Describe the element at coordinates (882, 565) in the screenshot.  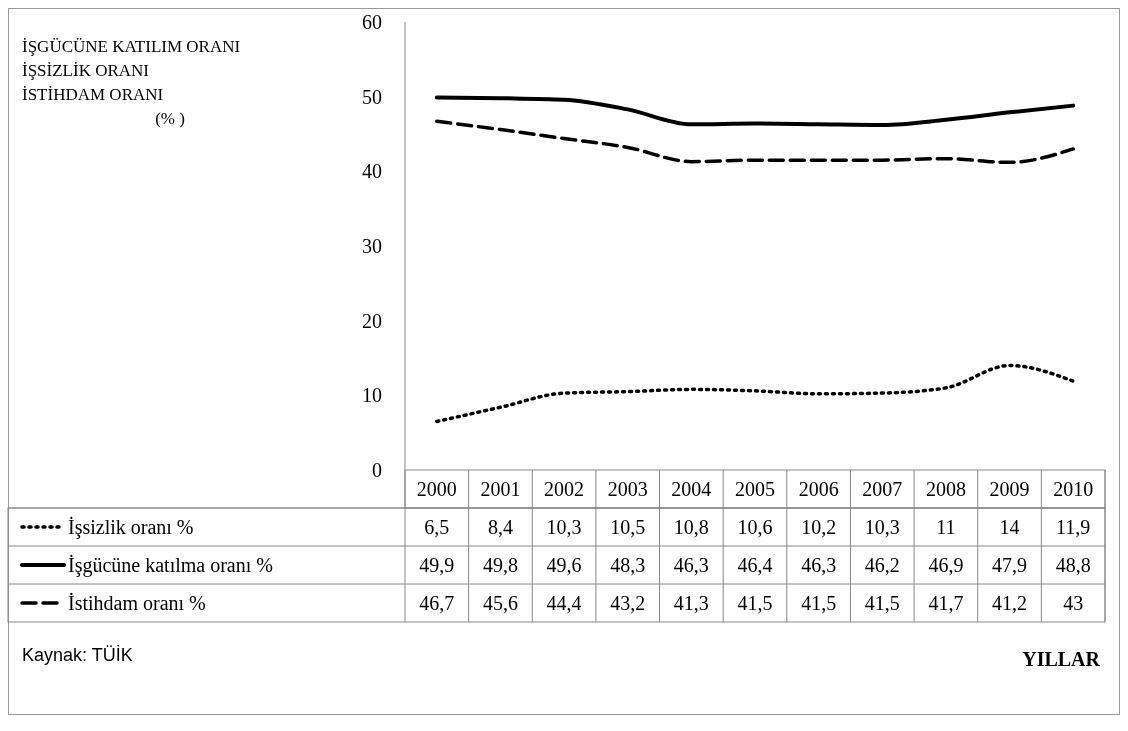
I see `data-label: 46,2` at that location.